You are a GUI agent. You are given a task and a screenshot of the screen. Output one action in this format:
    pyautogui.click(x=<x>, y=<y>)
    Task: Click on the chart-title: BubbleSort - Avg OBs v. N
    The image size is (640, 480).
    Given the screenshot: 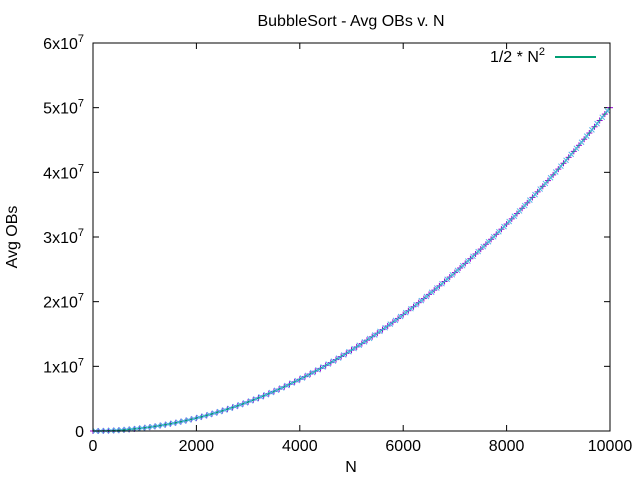 What is the action you would take?
    pyautogui.click(x=350, y=21)
    